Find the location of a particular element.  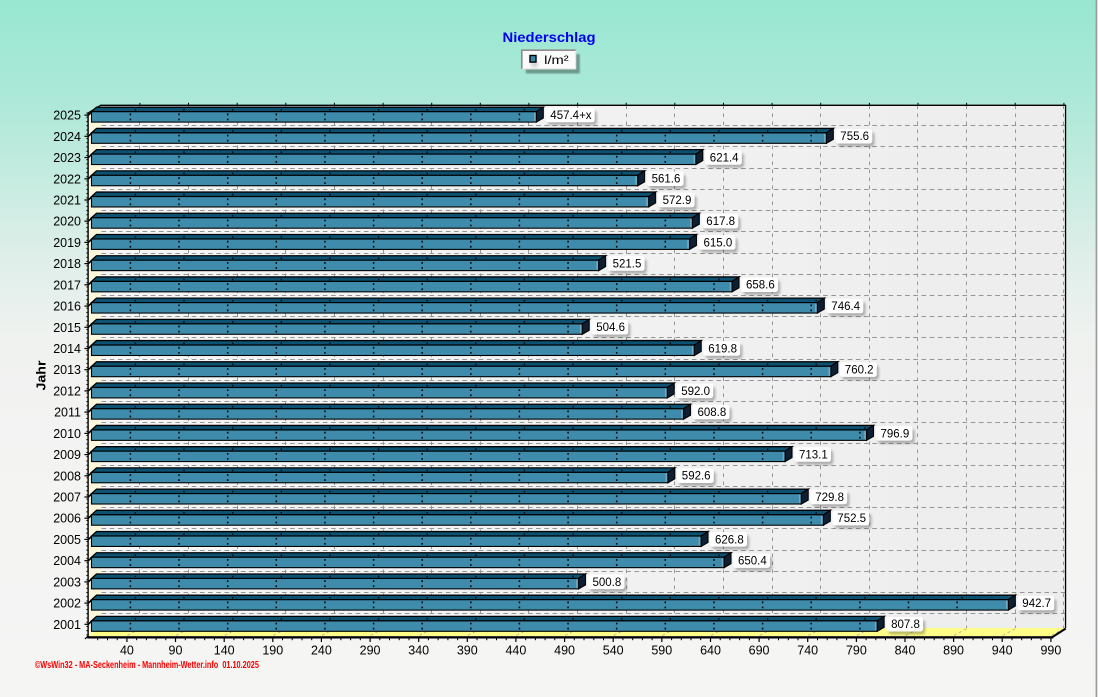

svg-text: 590 is located at coordinates (661, 650).